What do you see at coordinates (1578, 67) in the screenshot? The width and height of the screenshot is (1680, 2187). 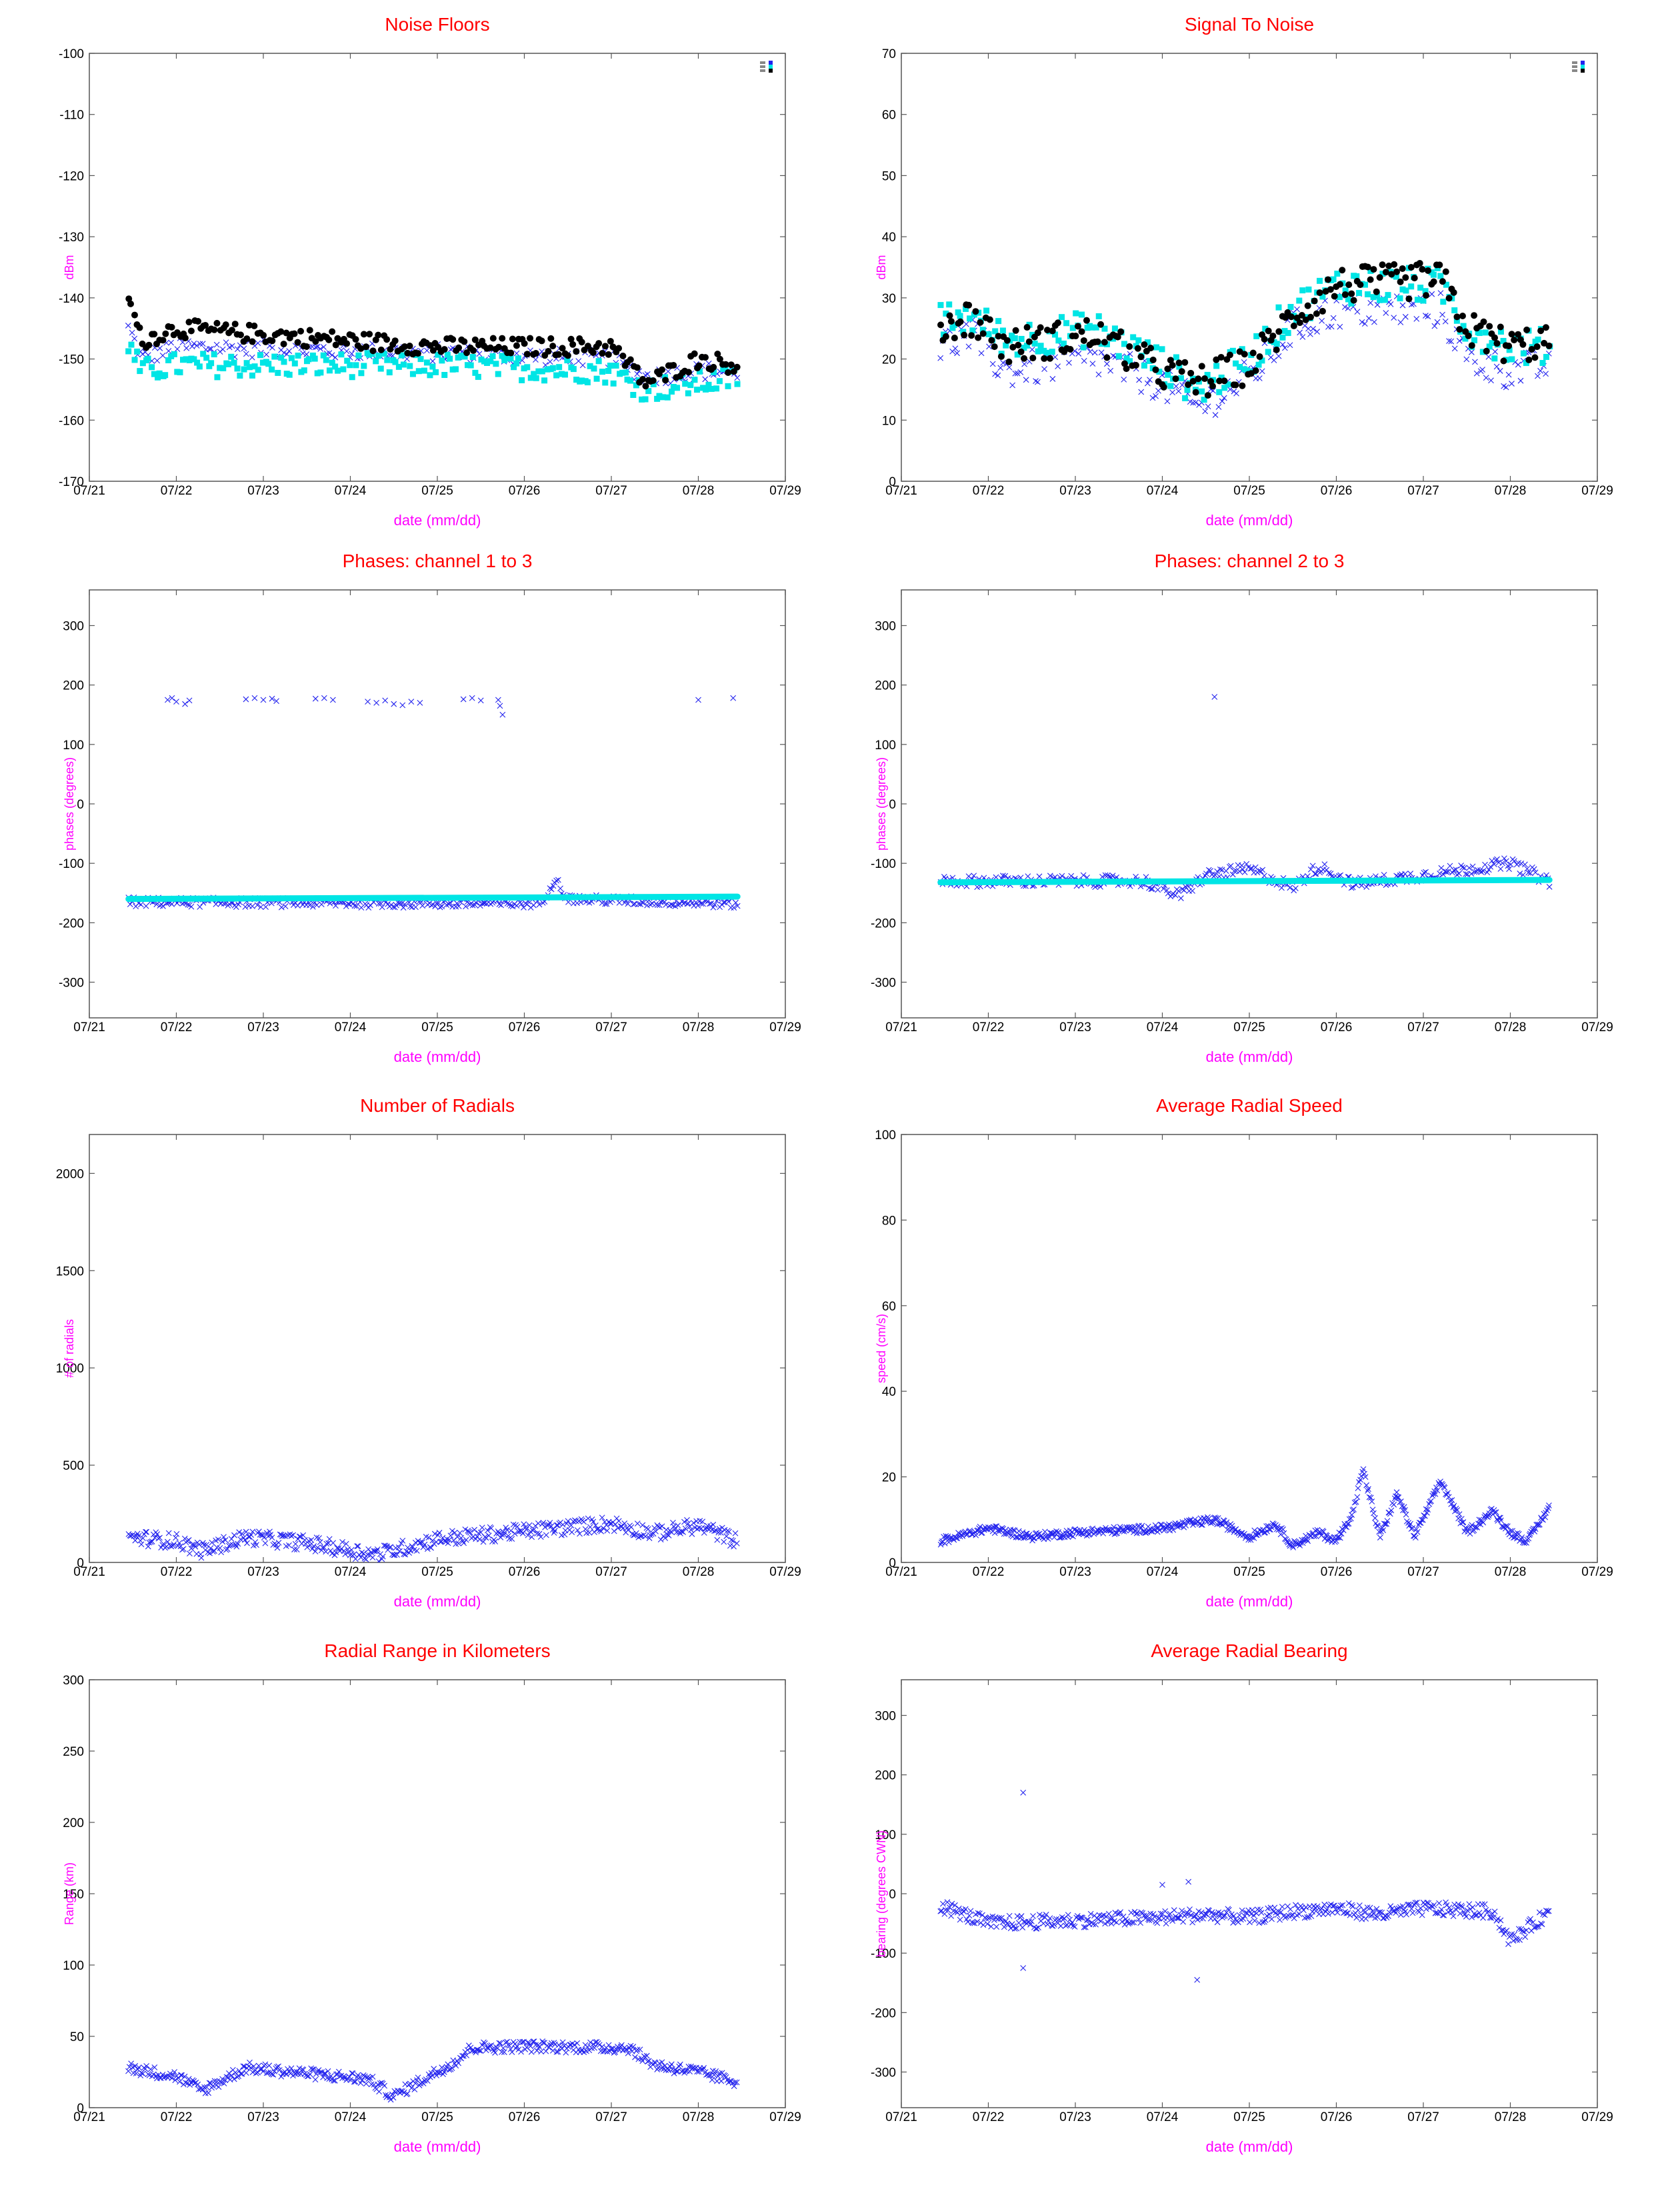 I see `legend` at bounding box center [1578, 67].